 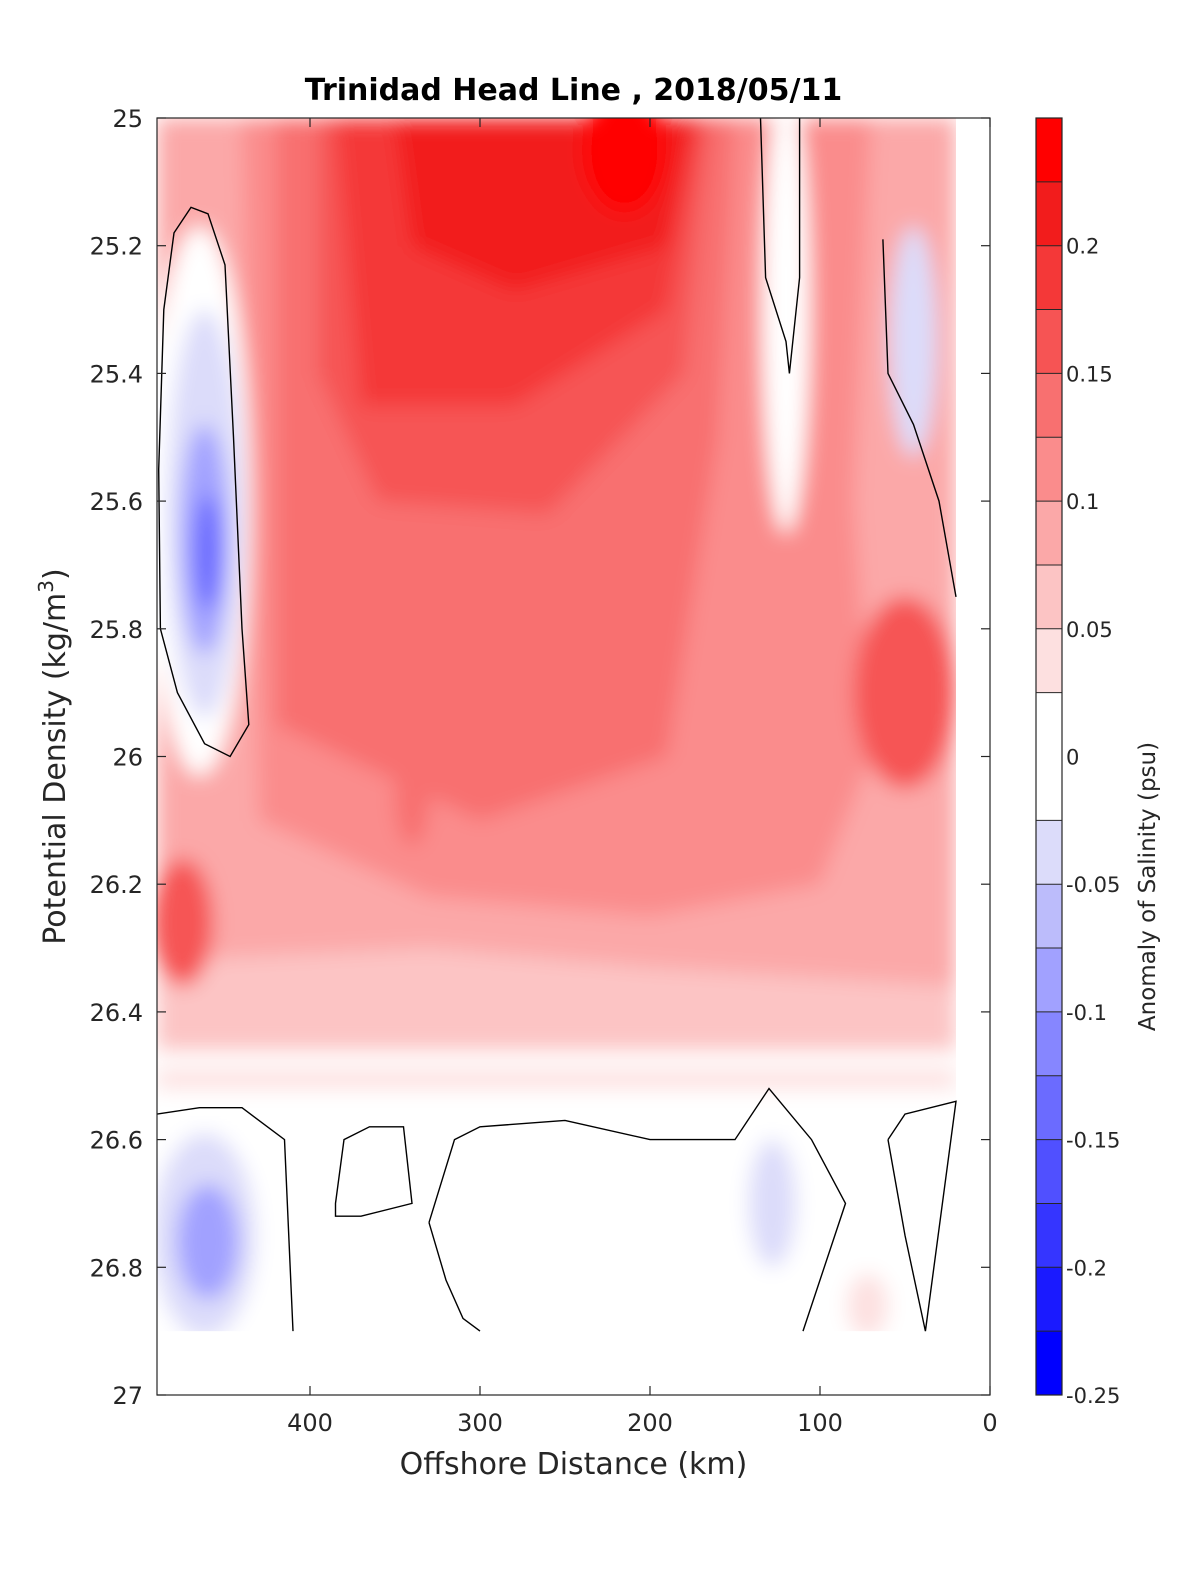 What do you see at coordinates (867, 1305) in the screenshot?
I see `deep-saline-spot` at bounding box center [867, 1305].